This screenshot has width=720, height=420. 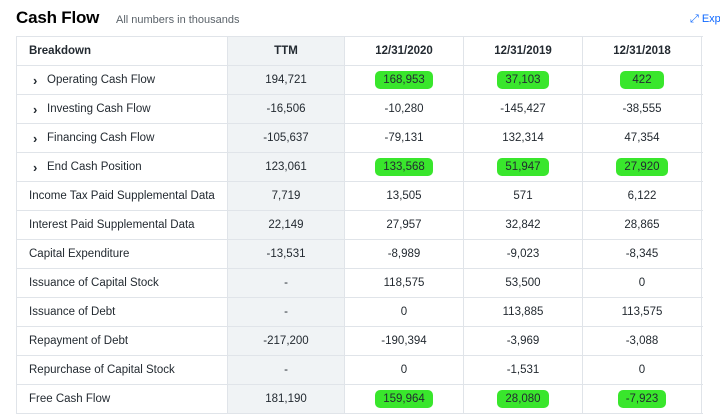 I want to click on cell-2019: 132,314, so click(x=523, y=138).